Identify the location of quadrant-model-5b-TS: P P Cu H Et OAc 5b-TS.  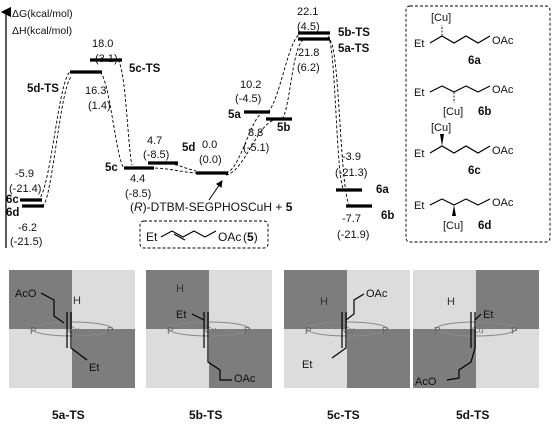
(209, 346).